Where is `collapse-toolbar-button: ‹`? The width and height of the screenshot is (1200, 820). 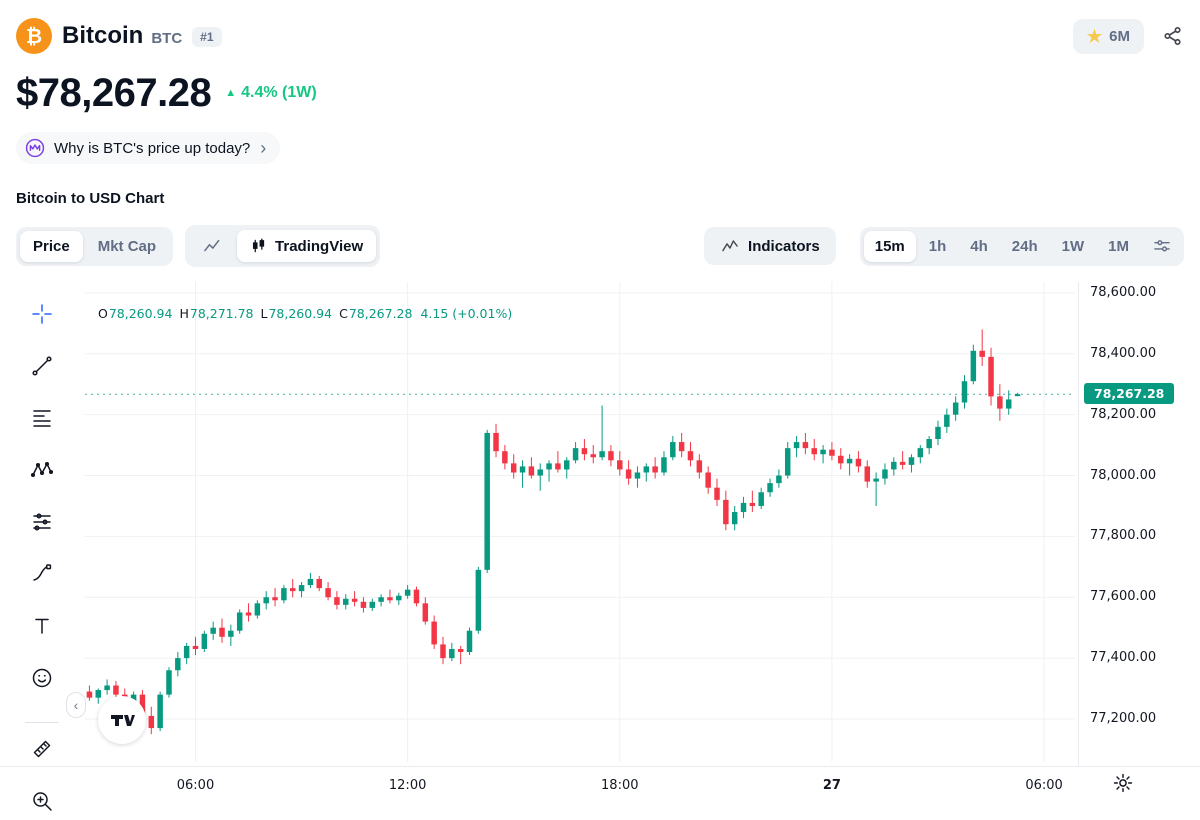 collapse-toolbar-button: ‹ is located at coordinates (76, 705).